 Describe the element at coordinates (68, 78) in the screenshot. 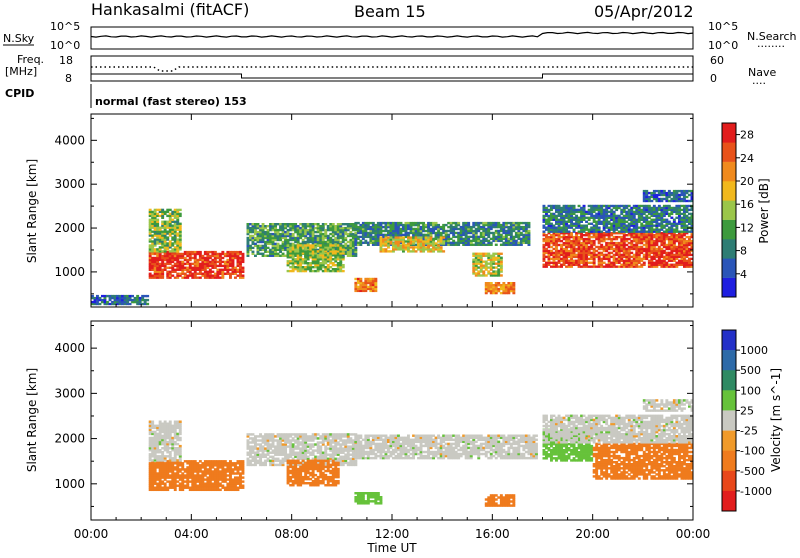

I see `freq-tick-bottom: 8` at that location.